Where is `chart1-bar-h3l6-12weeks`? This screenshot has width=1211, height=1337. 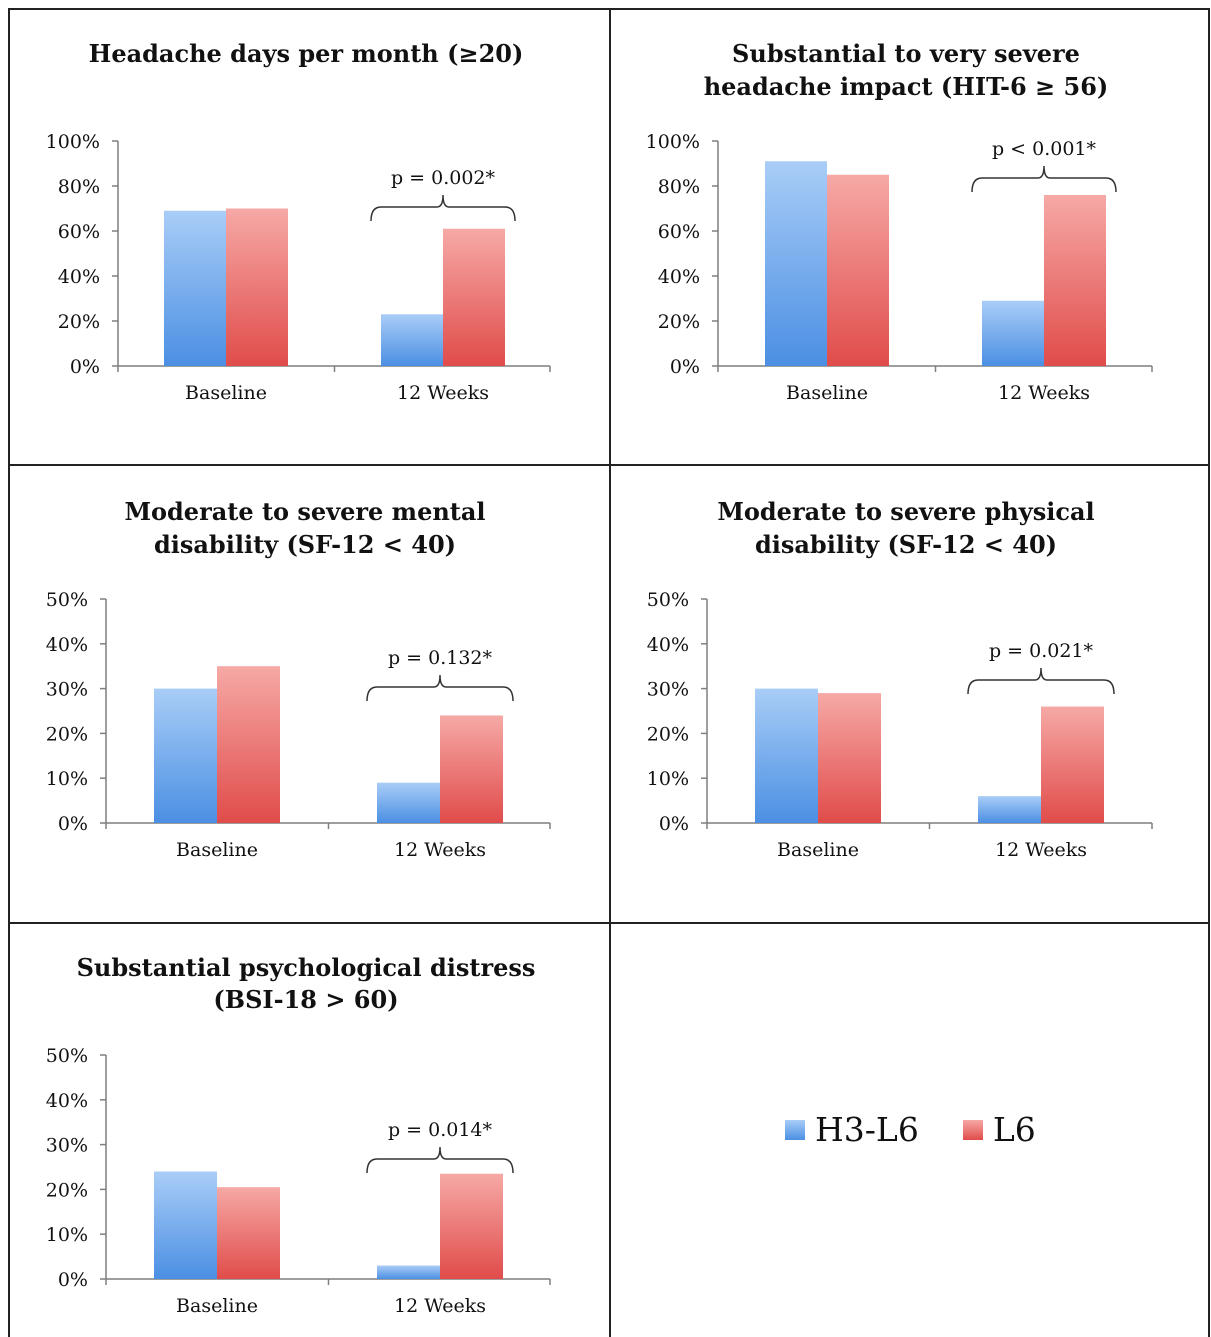 chart1-bar-h3l6-12weeks is located at coordinates (412, 340).